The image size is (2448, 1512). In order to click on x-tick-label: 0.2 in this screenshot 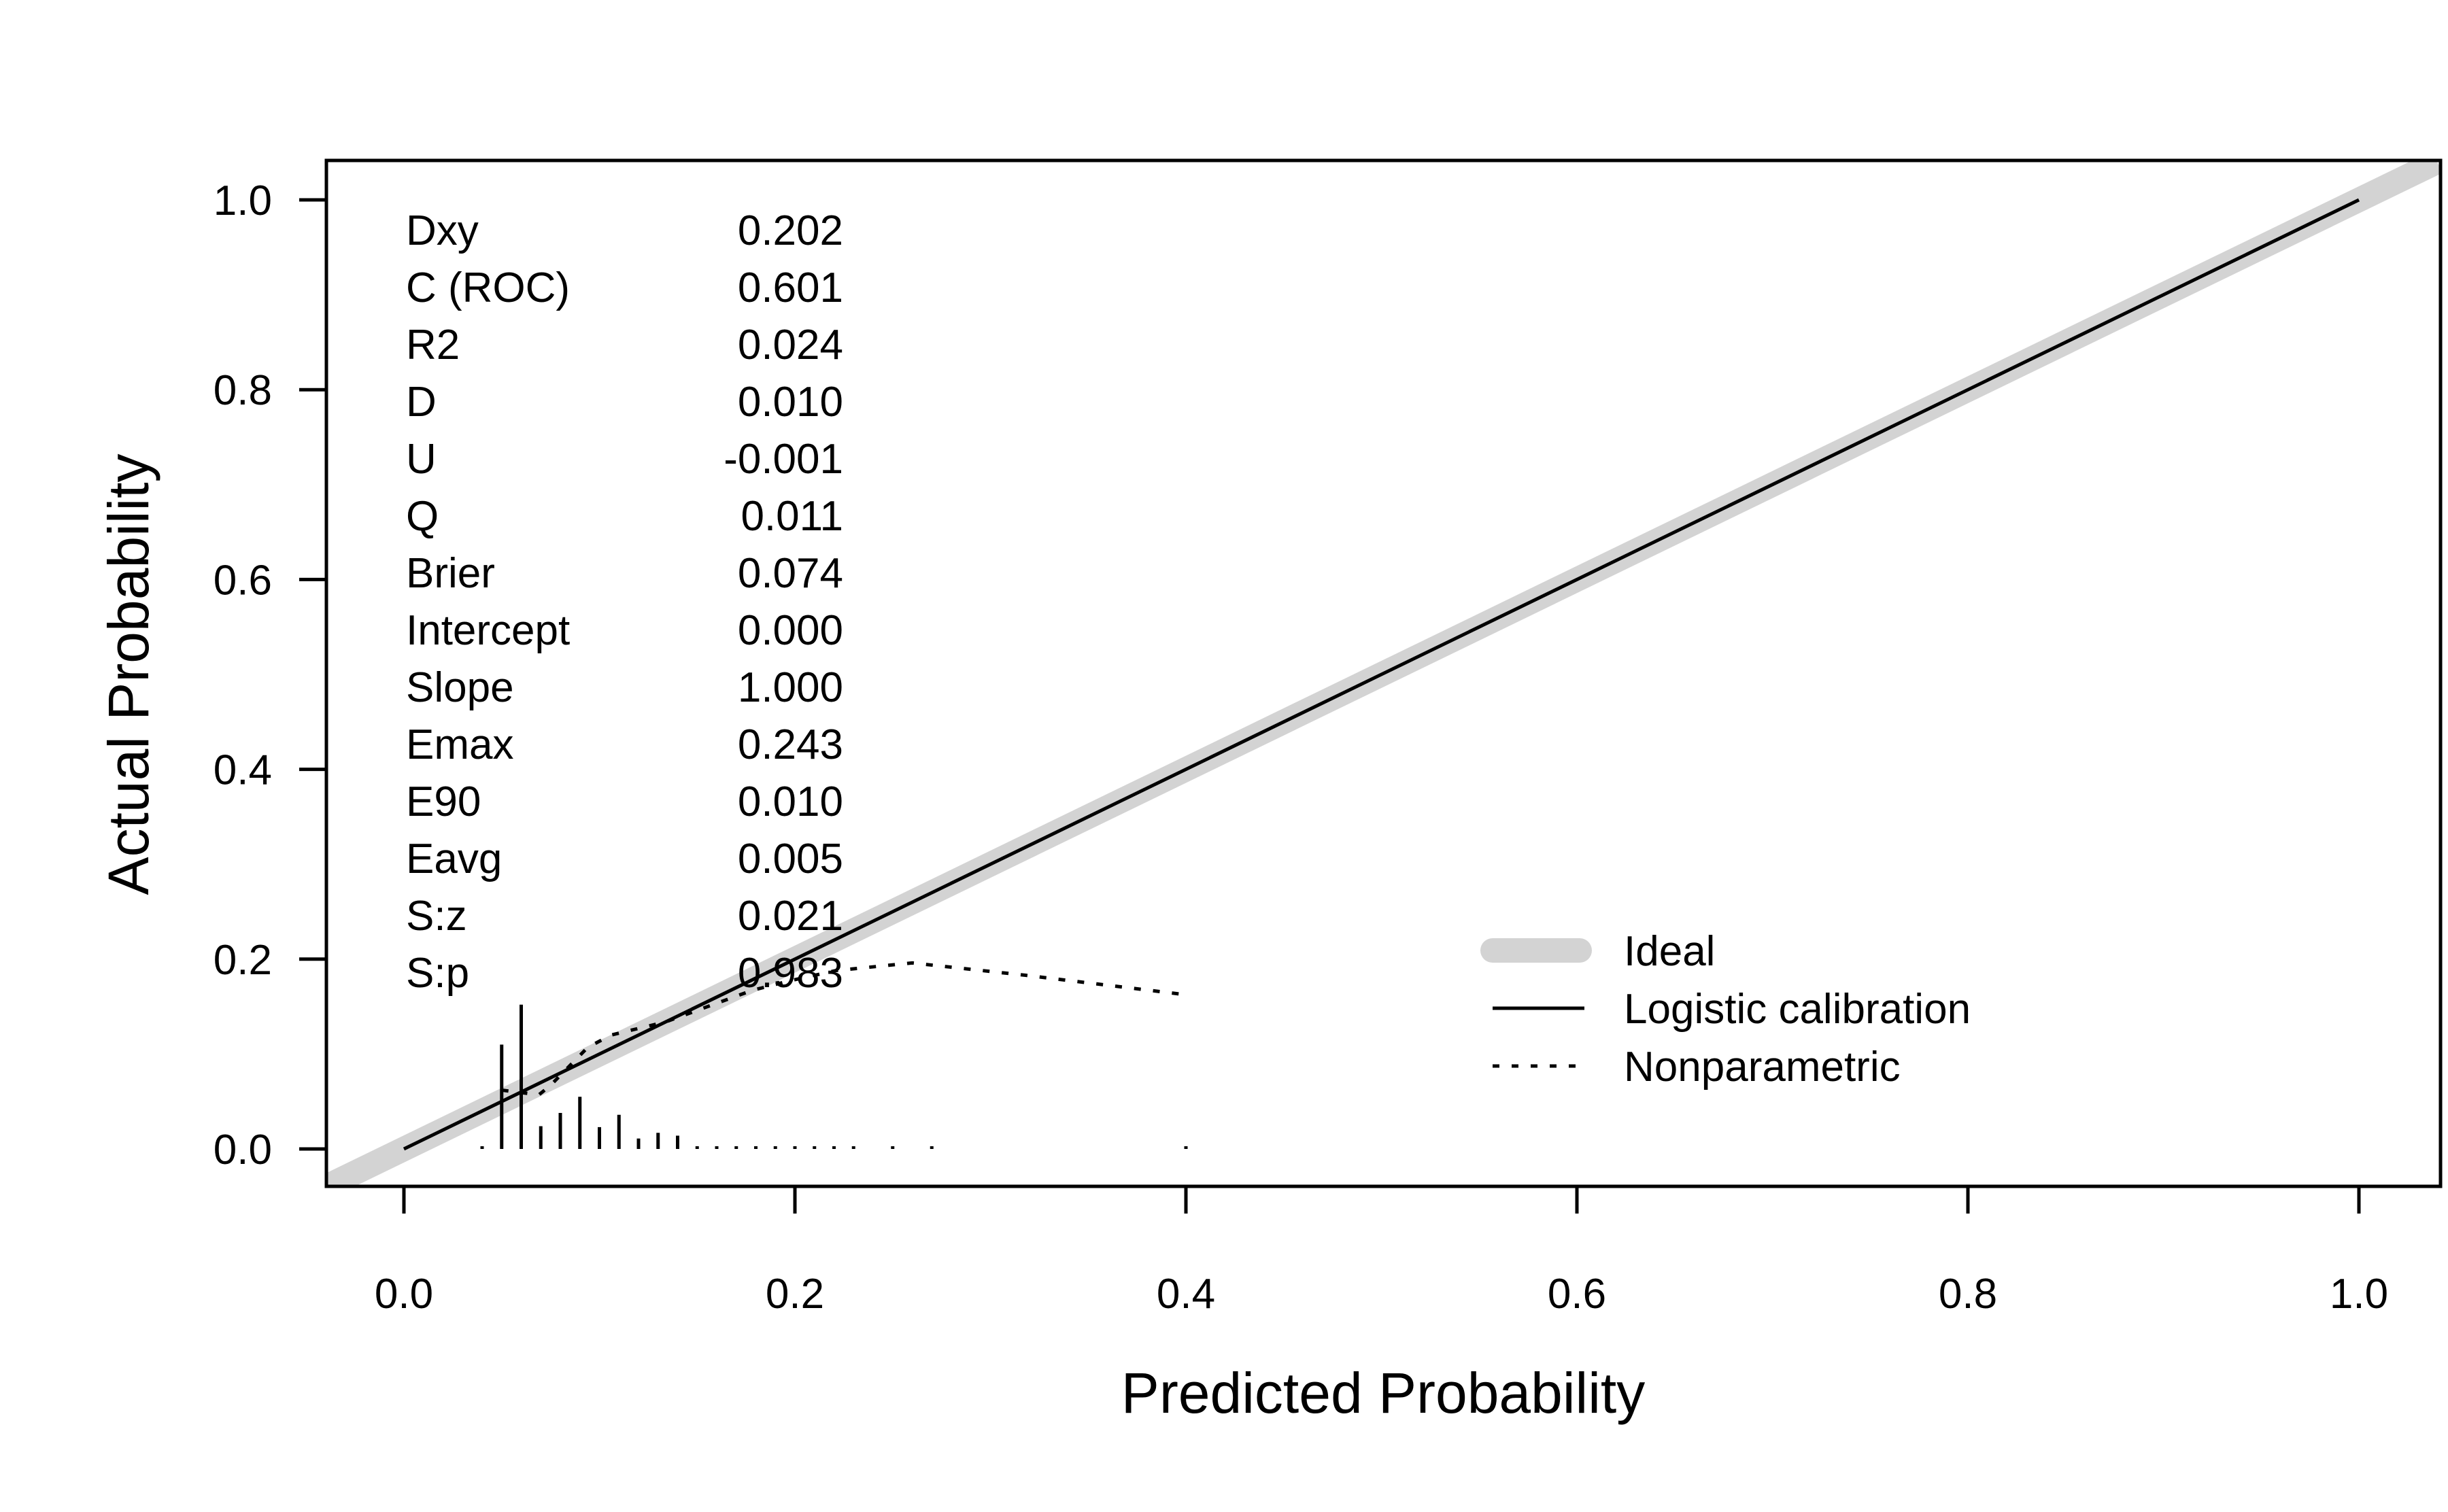, I will do `click(795, 1294)`.